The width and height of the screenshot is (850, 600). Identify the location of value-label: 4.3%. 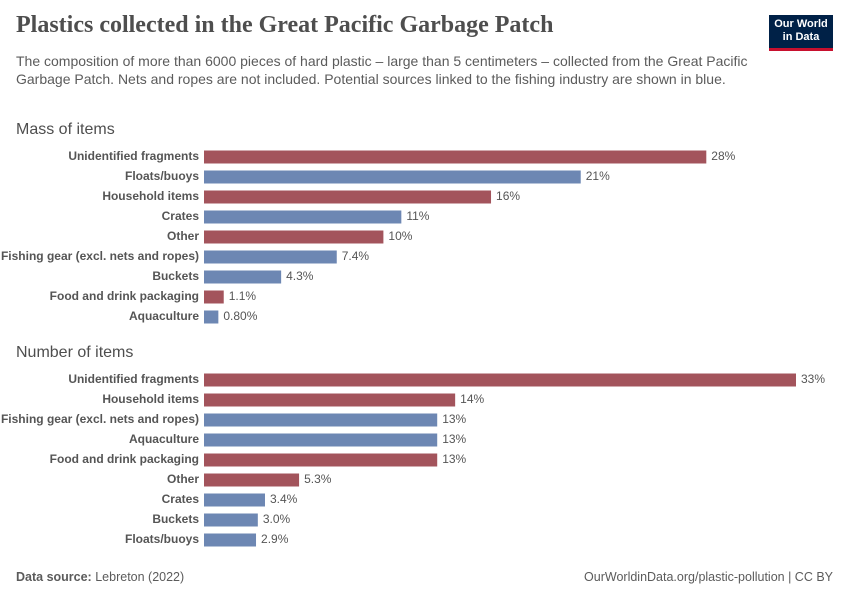
(300, 276).